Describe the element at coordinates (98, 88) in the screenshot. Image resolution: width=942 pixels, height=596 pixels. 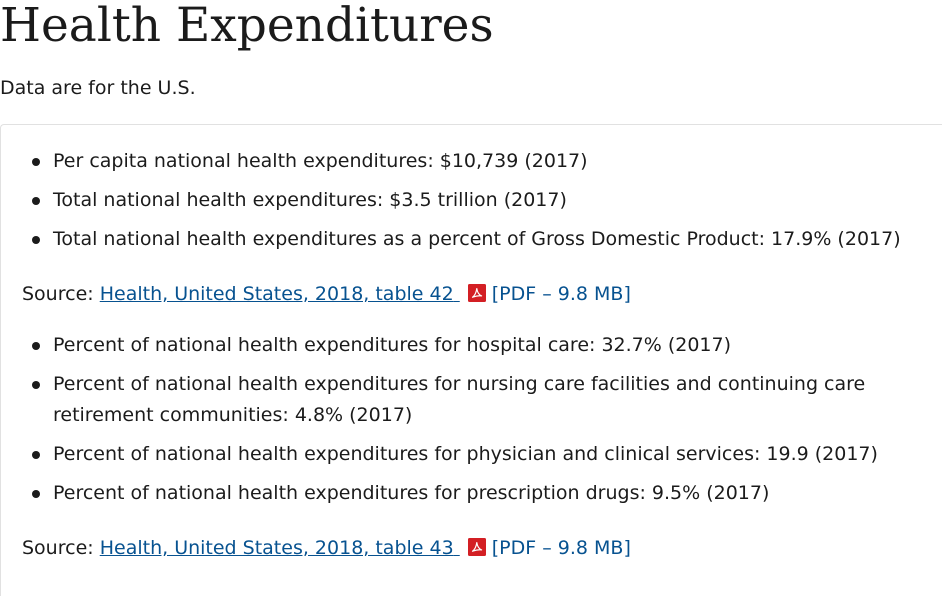
I see `intro-text: Data are for the U.S.` at that location.